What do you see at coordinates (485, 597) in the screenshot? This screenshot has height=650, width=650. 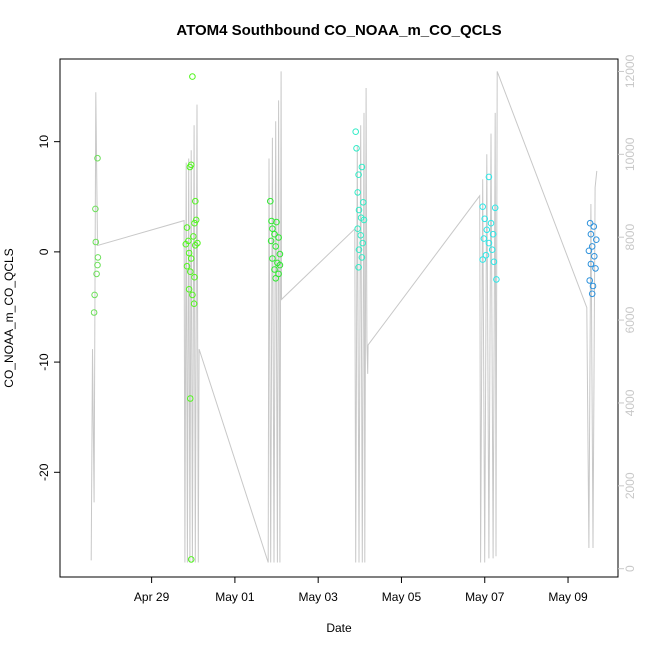 I see `x-tick-label: May 07` at bounding box center [485, 597].